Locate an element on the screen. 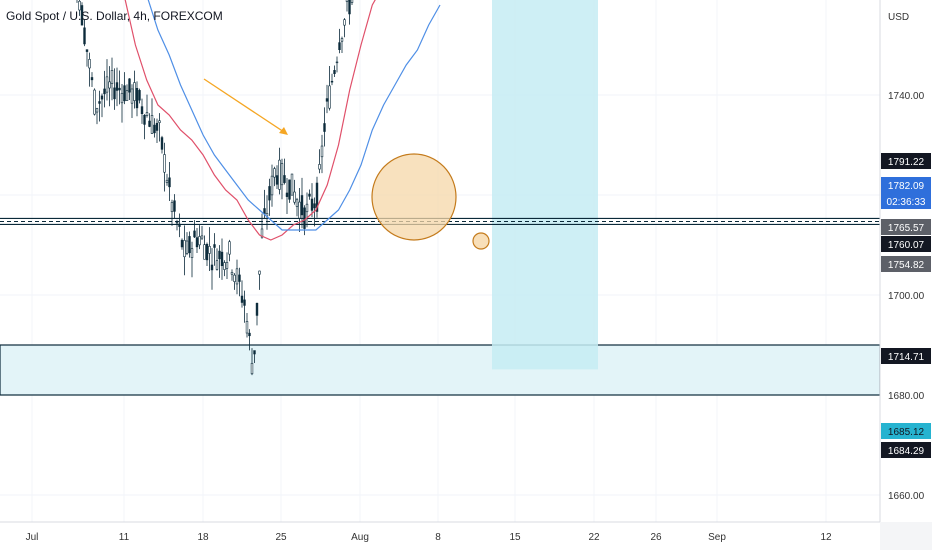 Image resolution: width=932 pixels, height=555 pixels. x-tick-label: 18 is located at coordinates (203, 537).